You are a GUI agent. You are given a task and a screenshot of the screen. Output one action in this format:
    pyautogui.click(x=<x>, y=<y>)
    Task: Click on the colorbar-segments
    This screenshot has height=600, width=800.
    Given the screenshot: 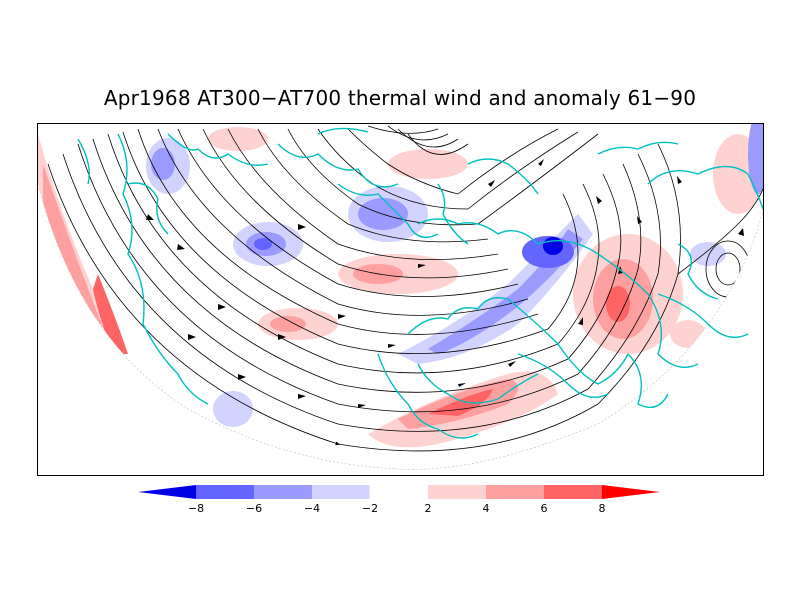 What is the action you would take?
    pyautogui.click(x=399, y=492)
    